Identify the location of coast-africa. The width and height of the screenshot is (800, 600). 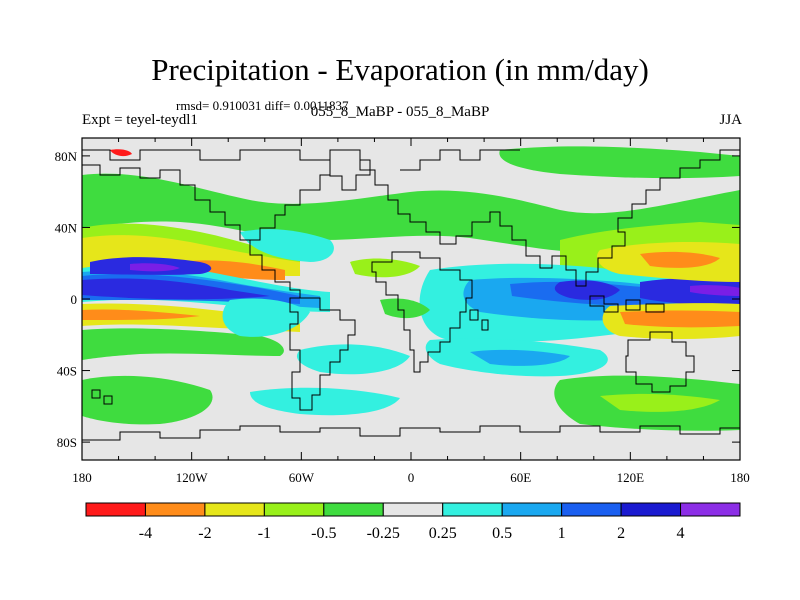
(422, 312).